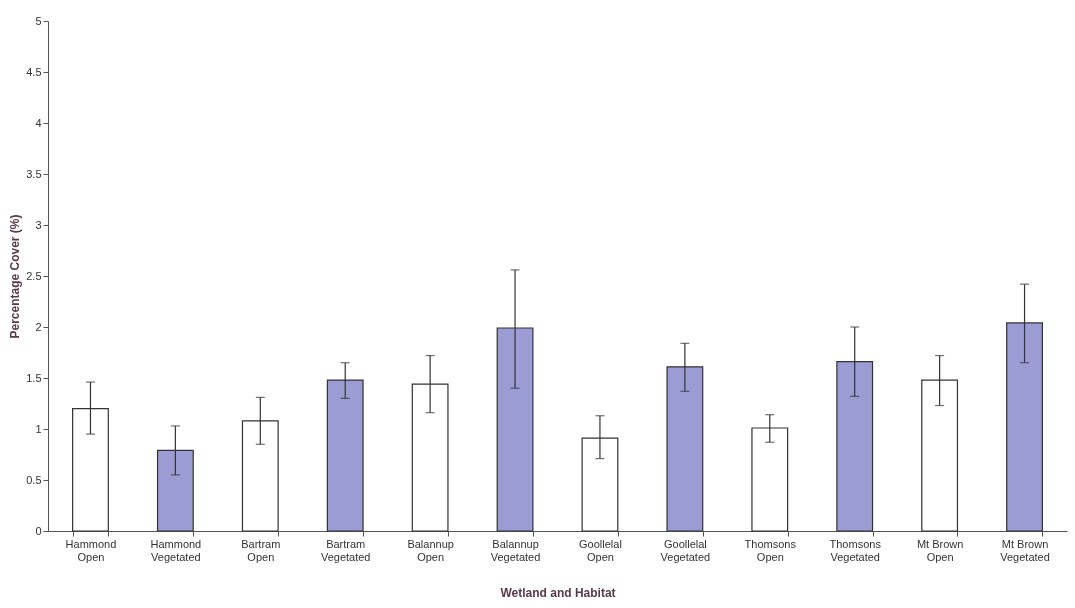 The image size is (1075, 608). What do you see at coordinates (855, 550) in the screenshot?
I see `x-tick-label: Thomsons Vegetated` at bounding box center [855, 550].